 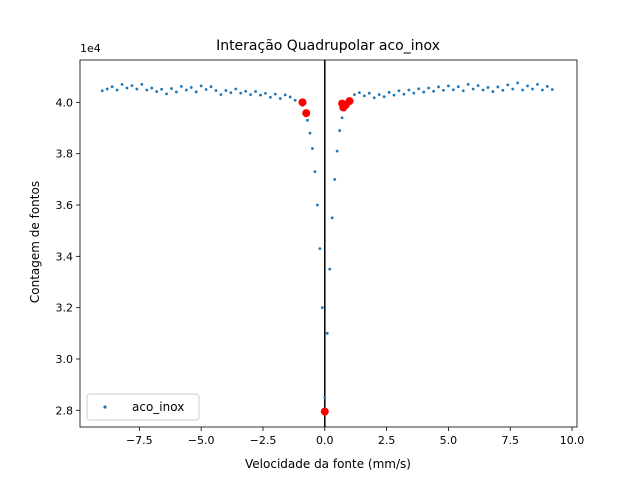 I want to click on y-axis-ticks: 2.8 3.0 3.2 3.4 3.6 3.8 4.0, so click(x=68, y=256).